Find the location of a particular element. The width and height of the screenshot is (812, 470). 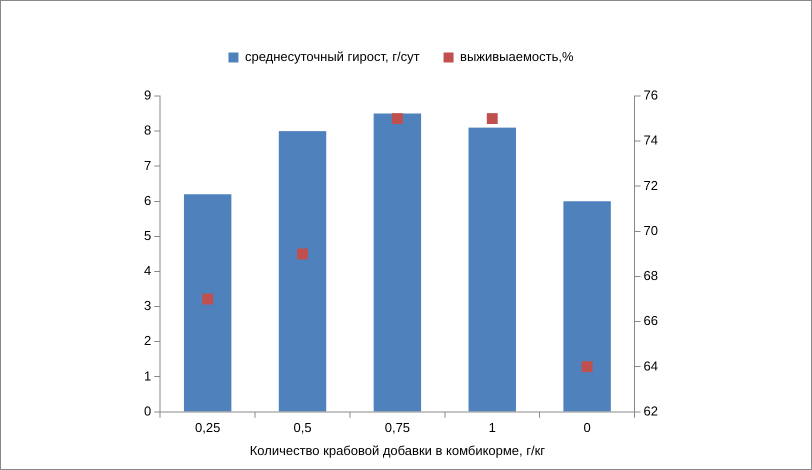

x-tick-label: 0,25 is located at coordinates (207, 428).